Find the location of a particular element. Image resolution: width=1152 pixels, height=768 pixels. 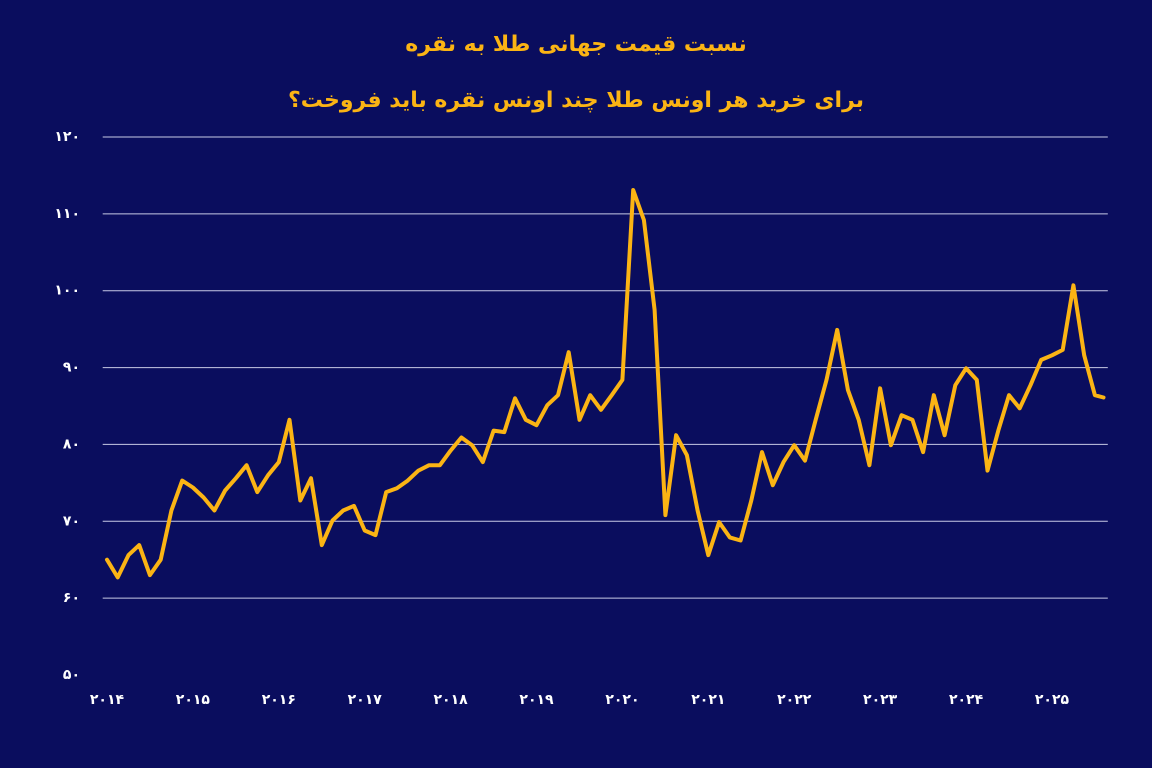

x-tick-label: ۲۰۲۰ is located at coordinates (622, 700).